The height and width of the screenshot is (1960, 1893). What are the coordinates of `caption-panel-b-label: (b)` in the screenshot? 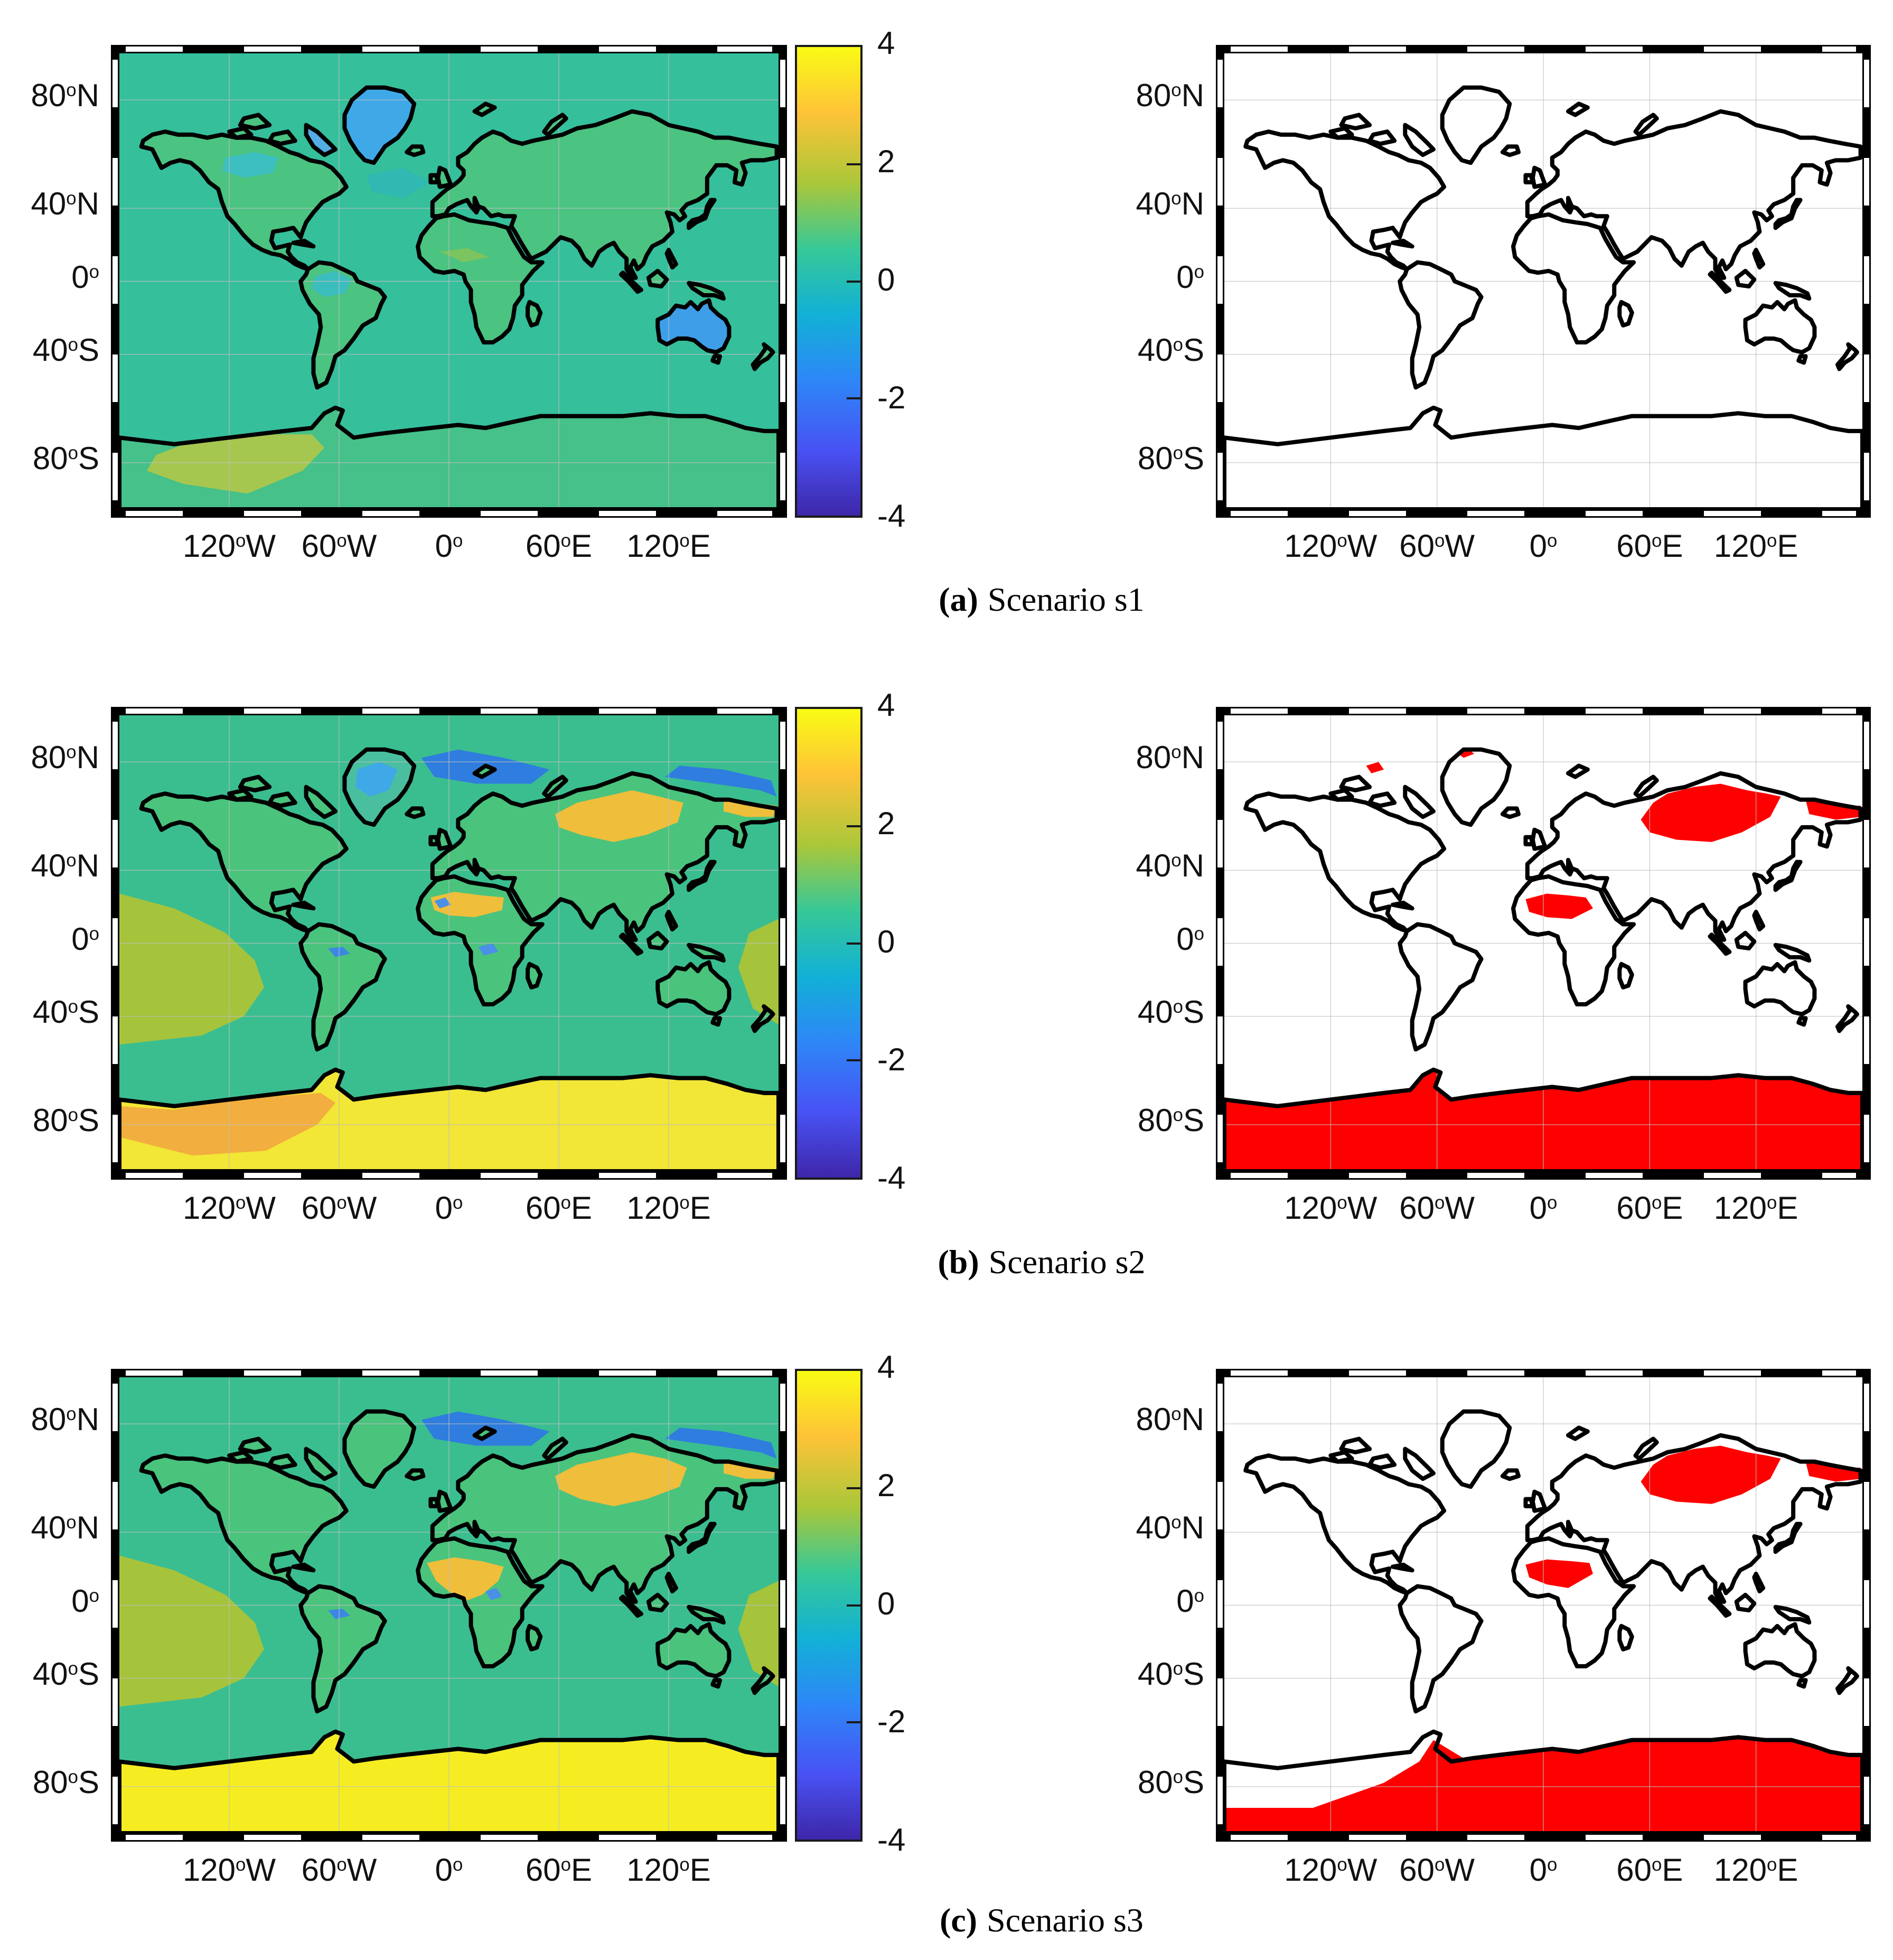 It's located at (959, 1262).